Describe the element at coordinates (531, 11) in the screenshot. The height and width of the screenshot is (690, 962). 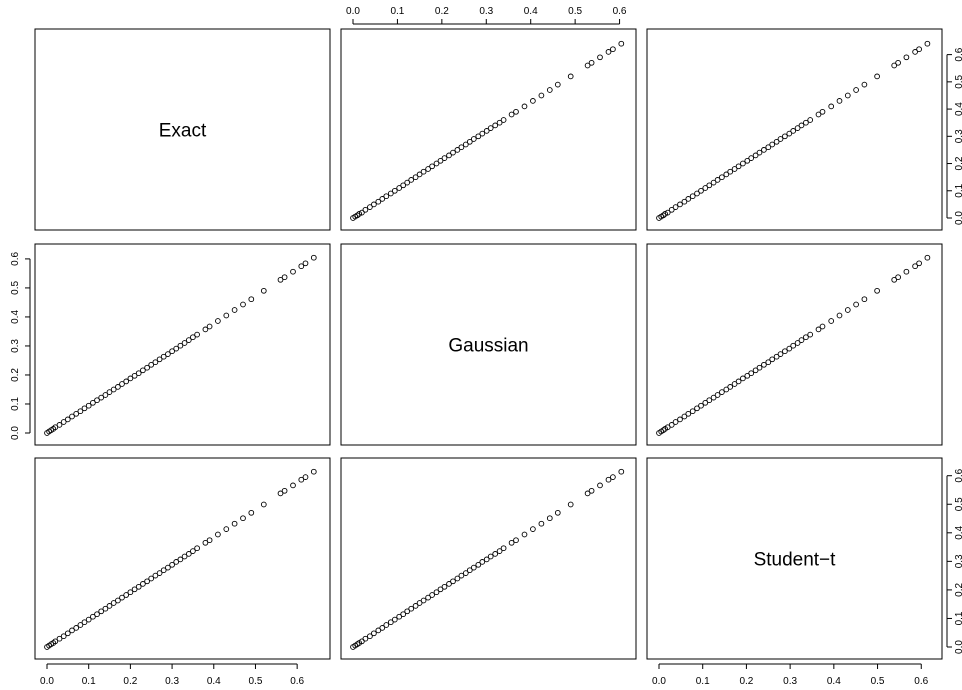
I see `tick-label: 0.4` at that location.